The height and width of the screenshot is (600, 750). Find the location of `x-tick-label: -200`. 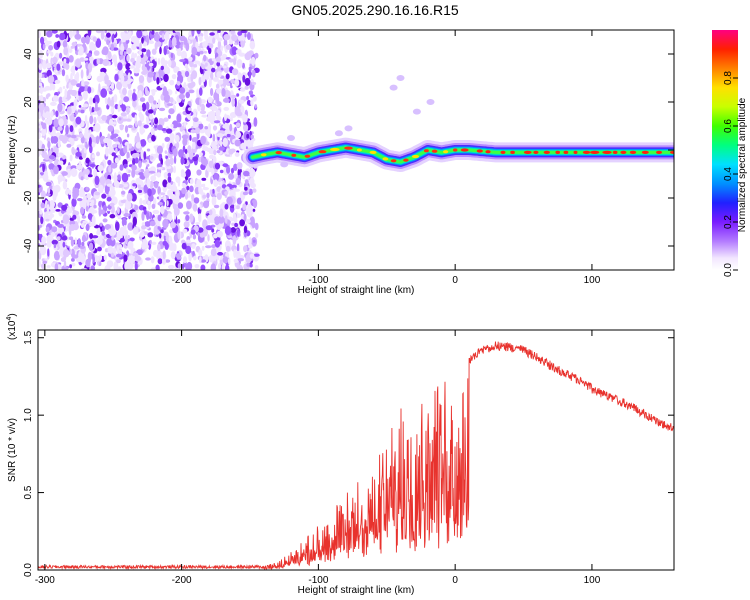

x-tick-label: -200 is located at coordinates (182, 280).